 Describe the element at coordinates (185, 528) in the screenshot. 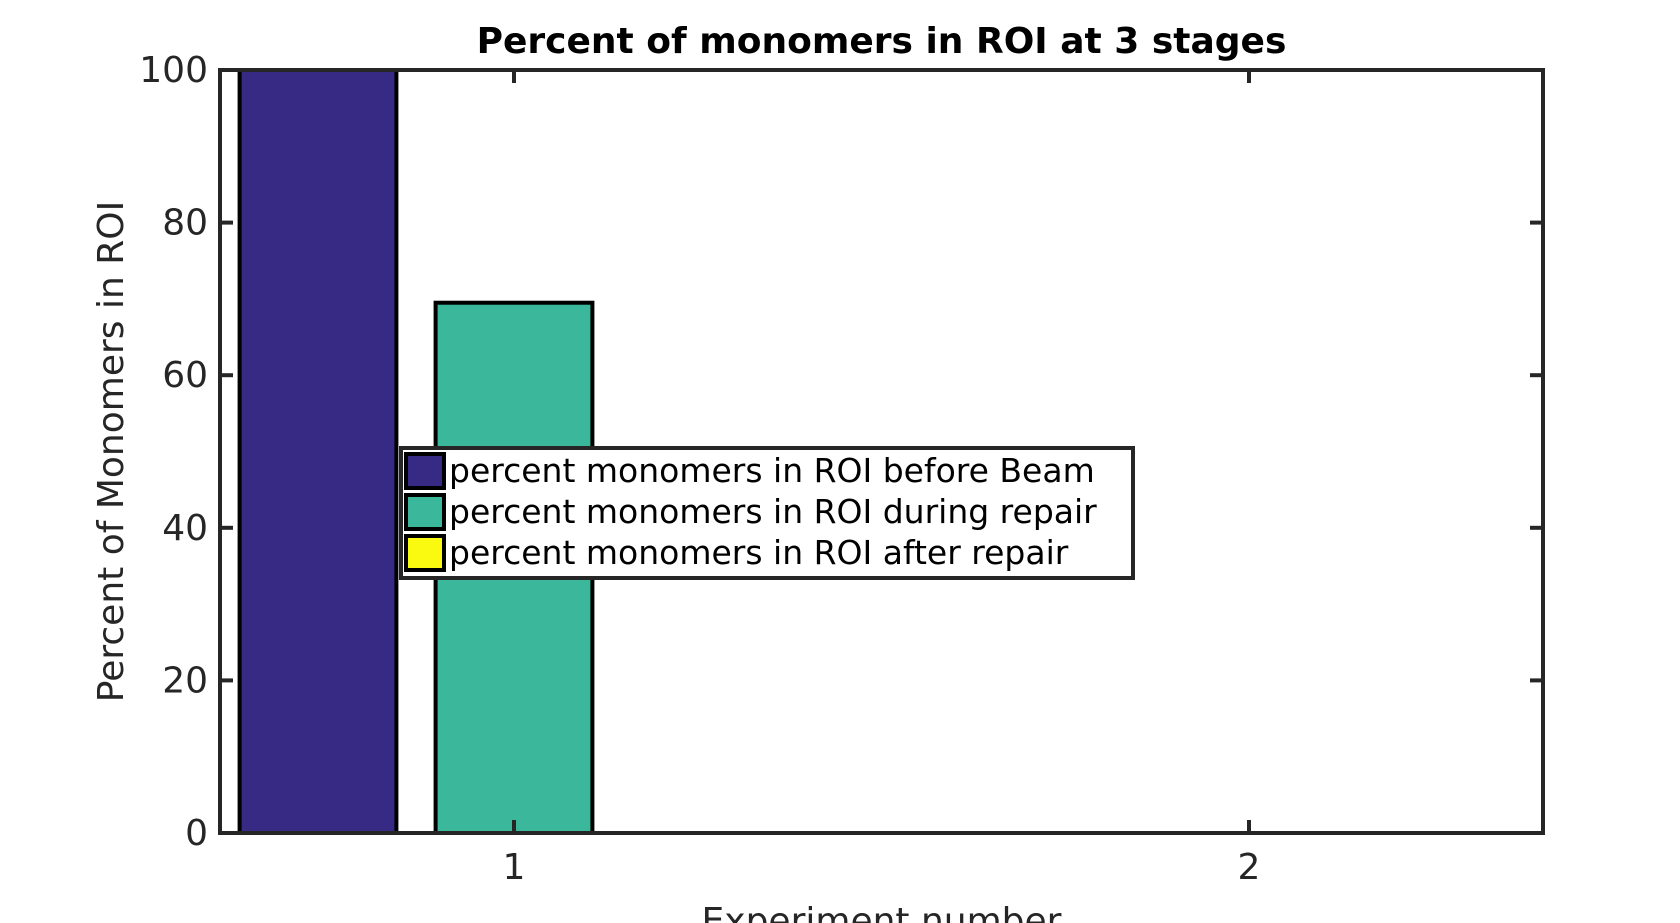

I see `y-tick-label: 40` at that location.